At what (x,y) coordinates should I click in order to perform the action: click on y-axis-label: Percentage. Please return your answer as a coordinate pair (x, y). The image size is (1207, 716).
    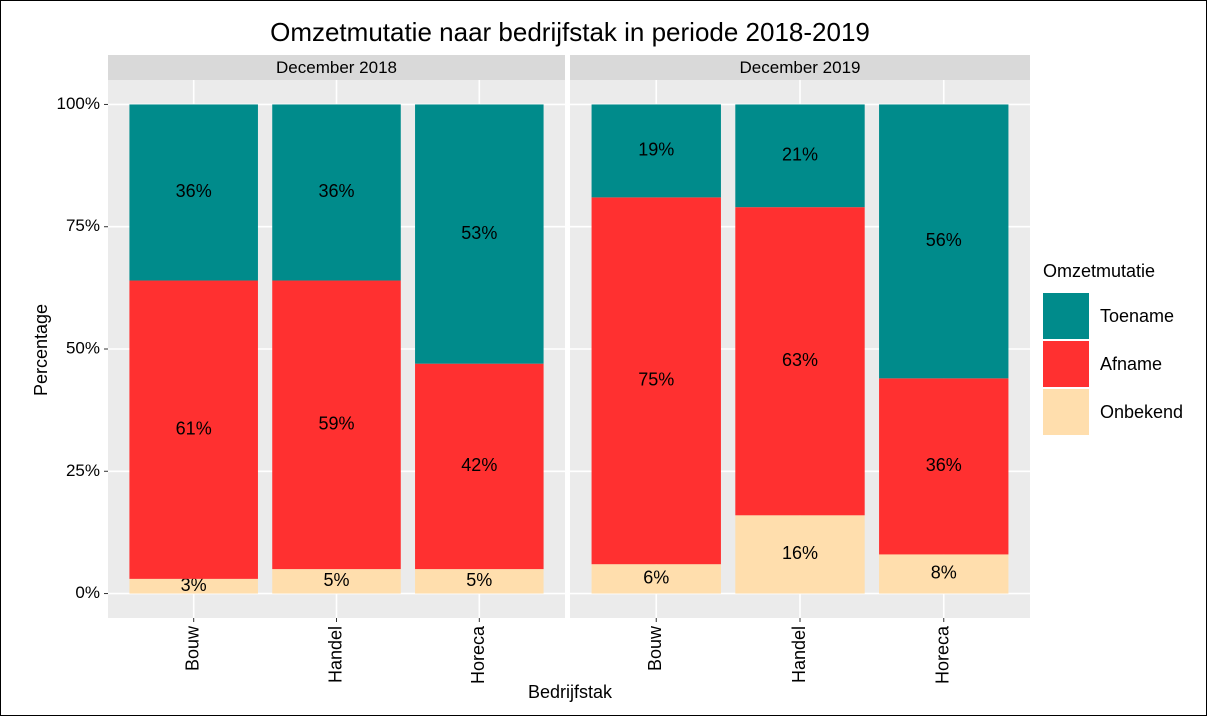
    Looking at the image, I should click on (41, 350).